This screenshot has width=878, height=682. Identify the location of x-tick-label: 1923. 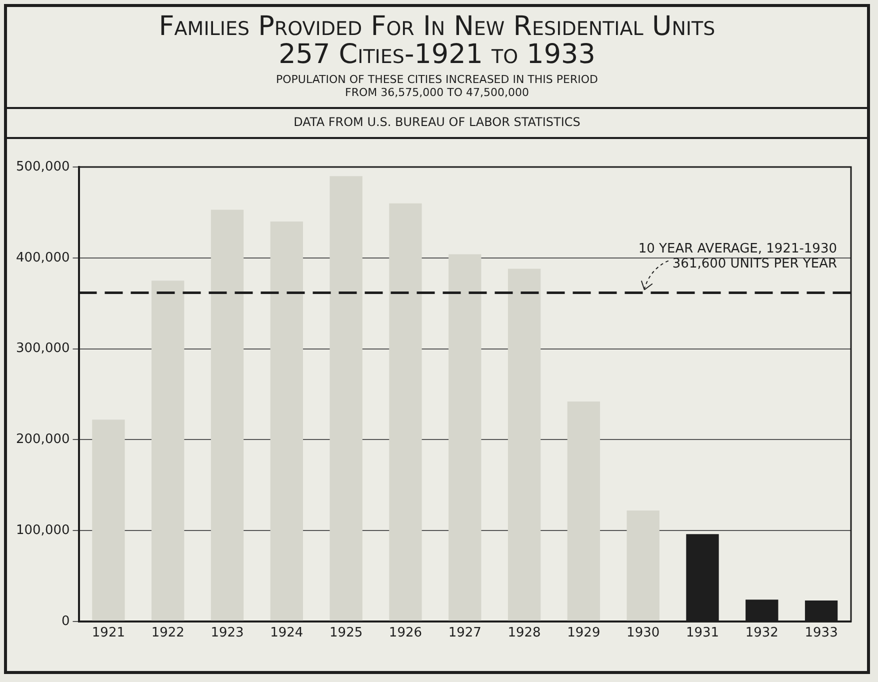
(227, 633).